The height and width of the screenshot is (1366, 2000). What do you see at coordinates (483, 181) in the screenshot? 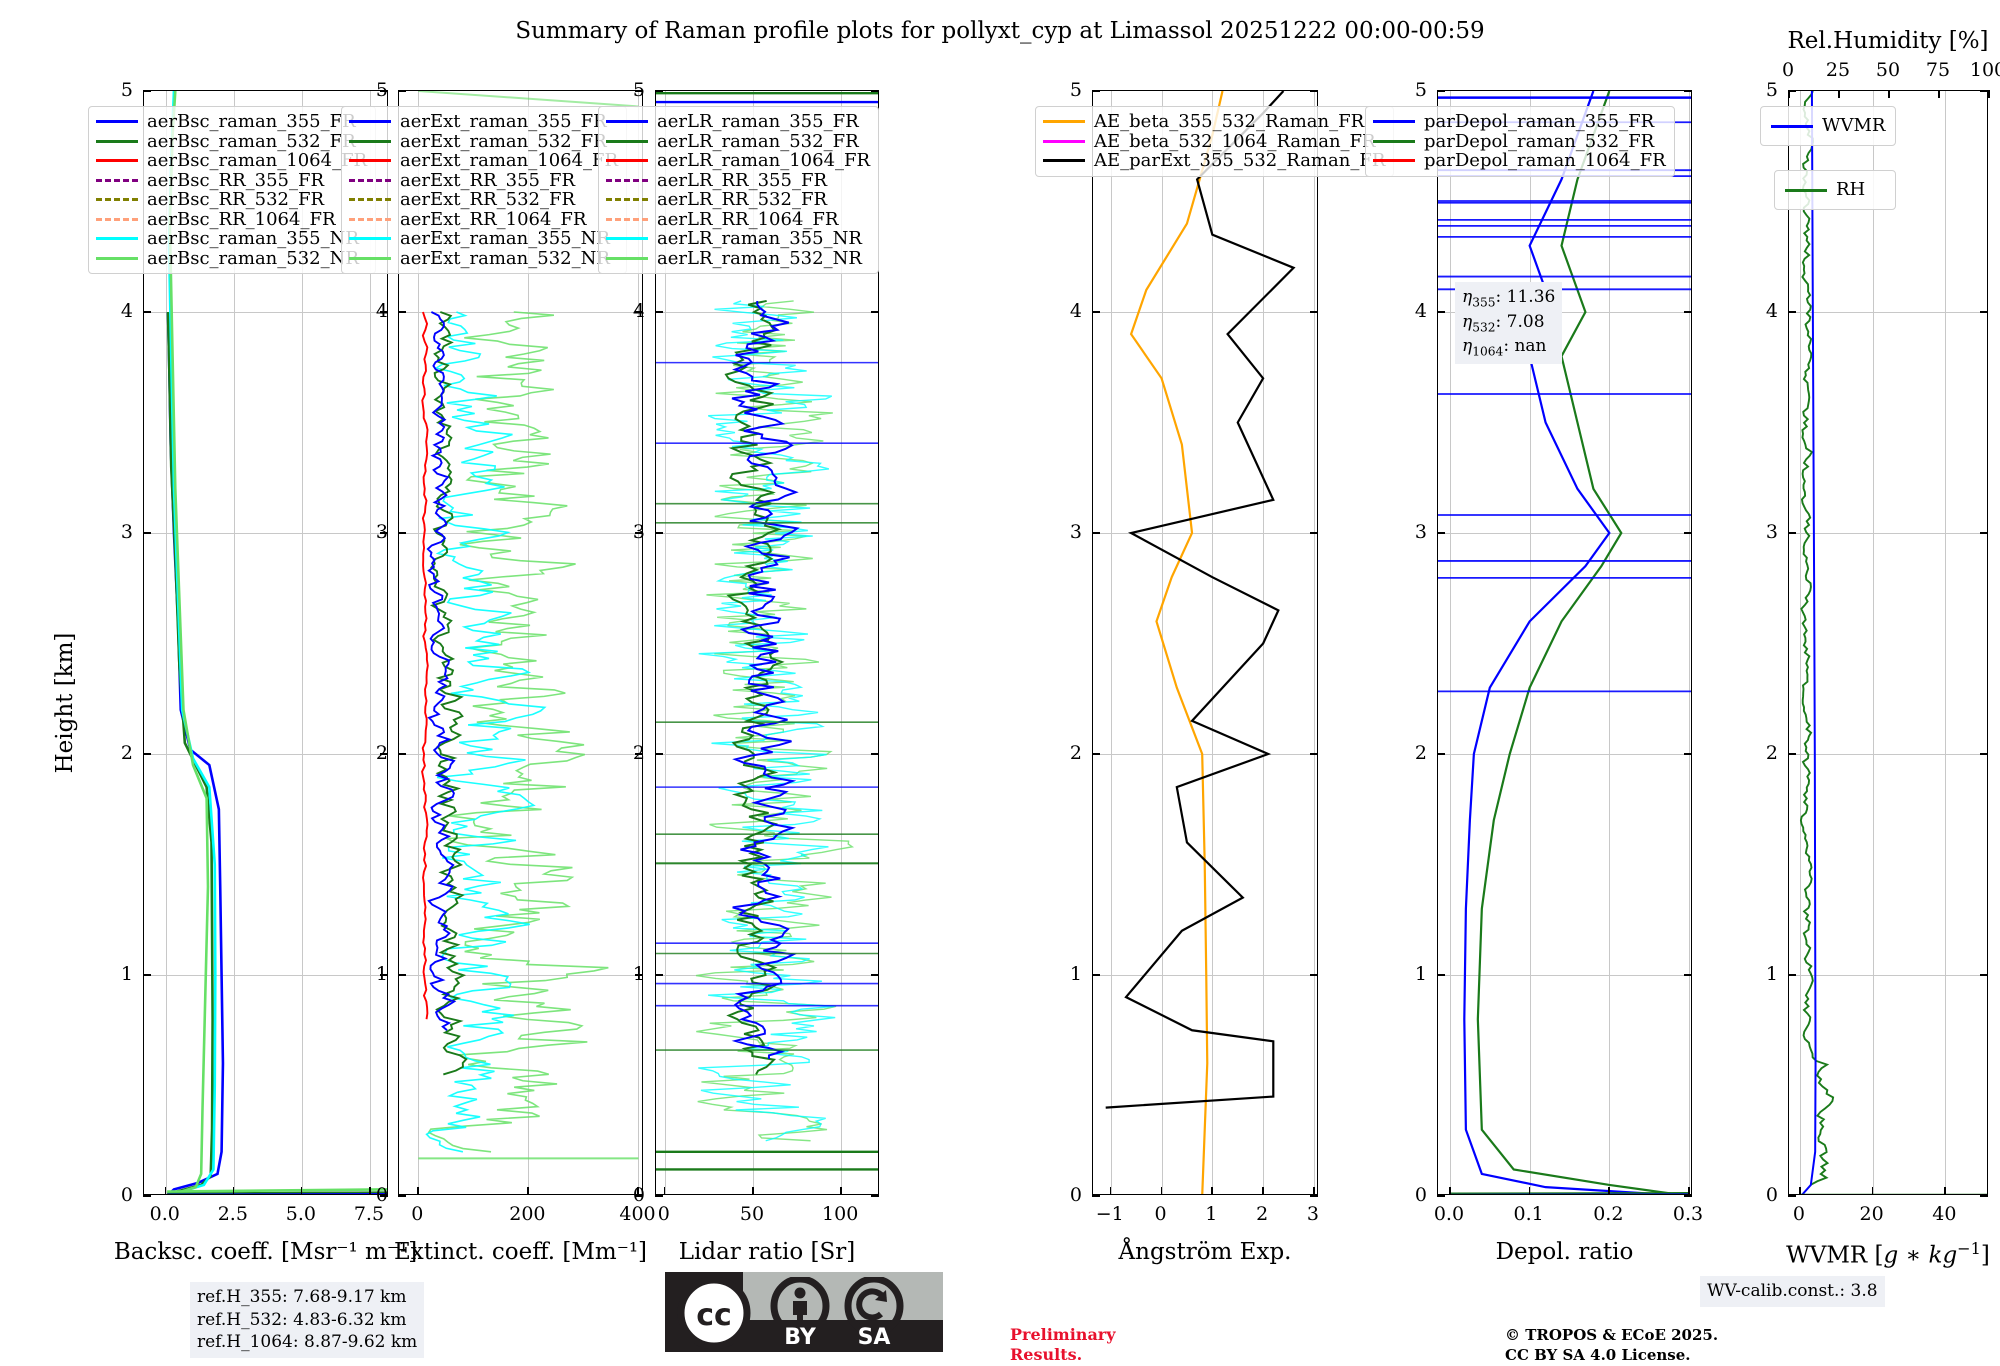
I see `legend-item: aerExt_RR_355_FR` at bounding box center [483, 181].